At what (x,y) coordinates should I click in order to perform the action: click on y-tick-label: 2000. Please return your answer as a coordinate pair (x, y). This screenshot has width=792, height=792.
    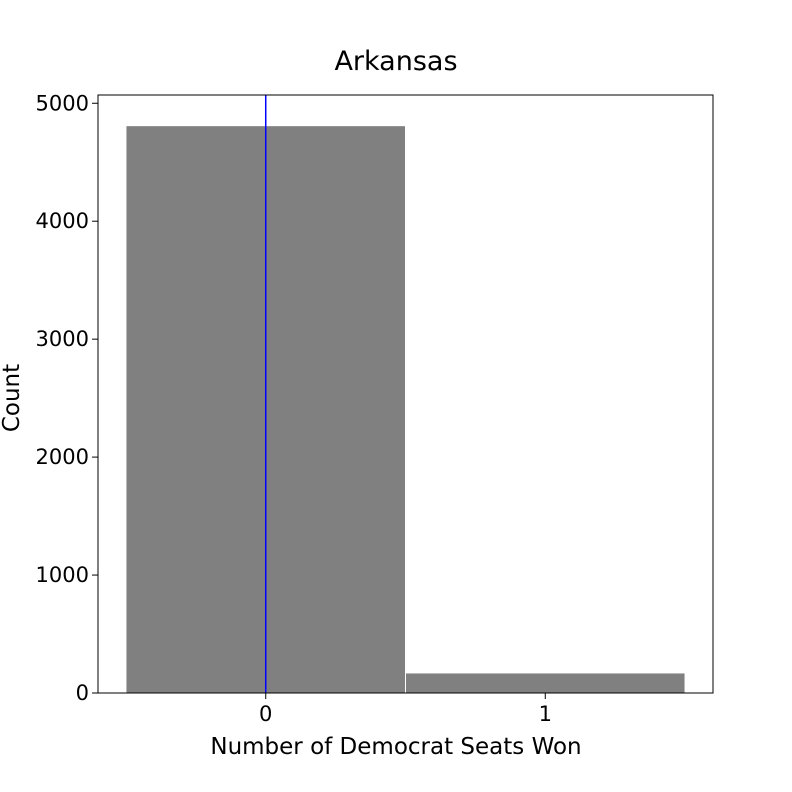
    Looking at the image, I should click on (62, 457).